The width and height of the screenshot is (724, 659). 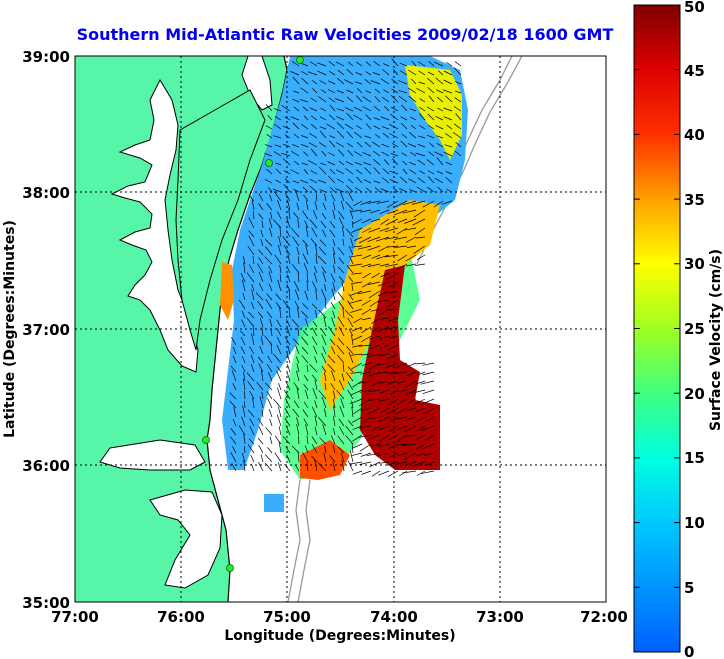 What do you see at coordinates (46, 330) in the screenshot?
I see `y-tick-label: 37:00` at bounding box center [46, 330].